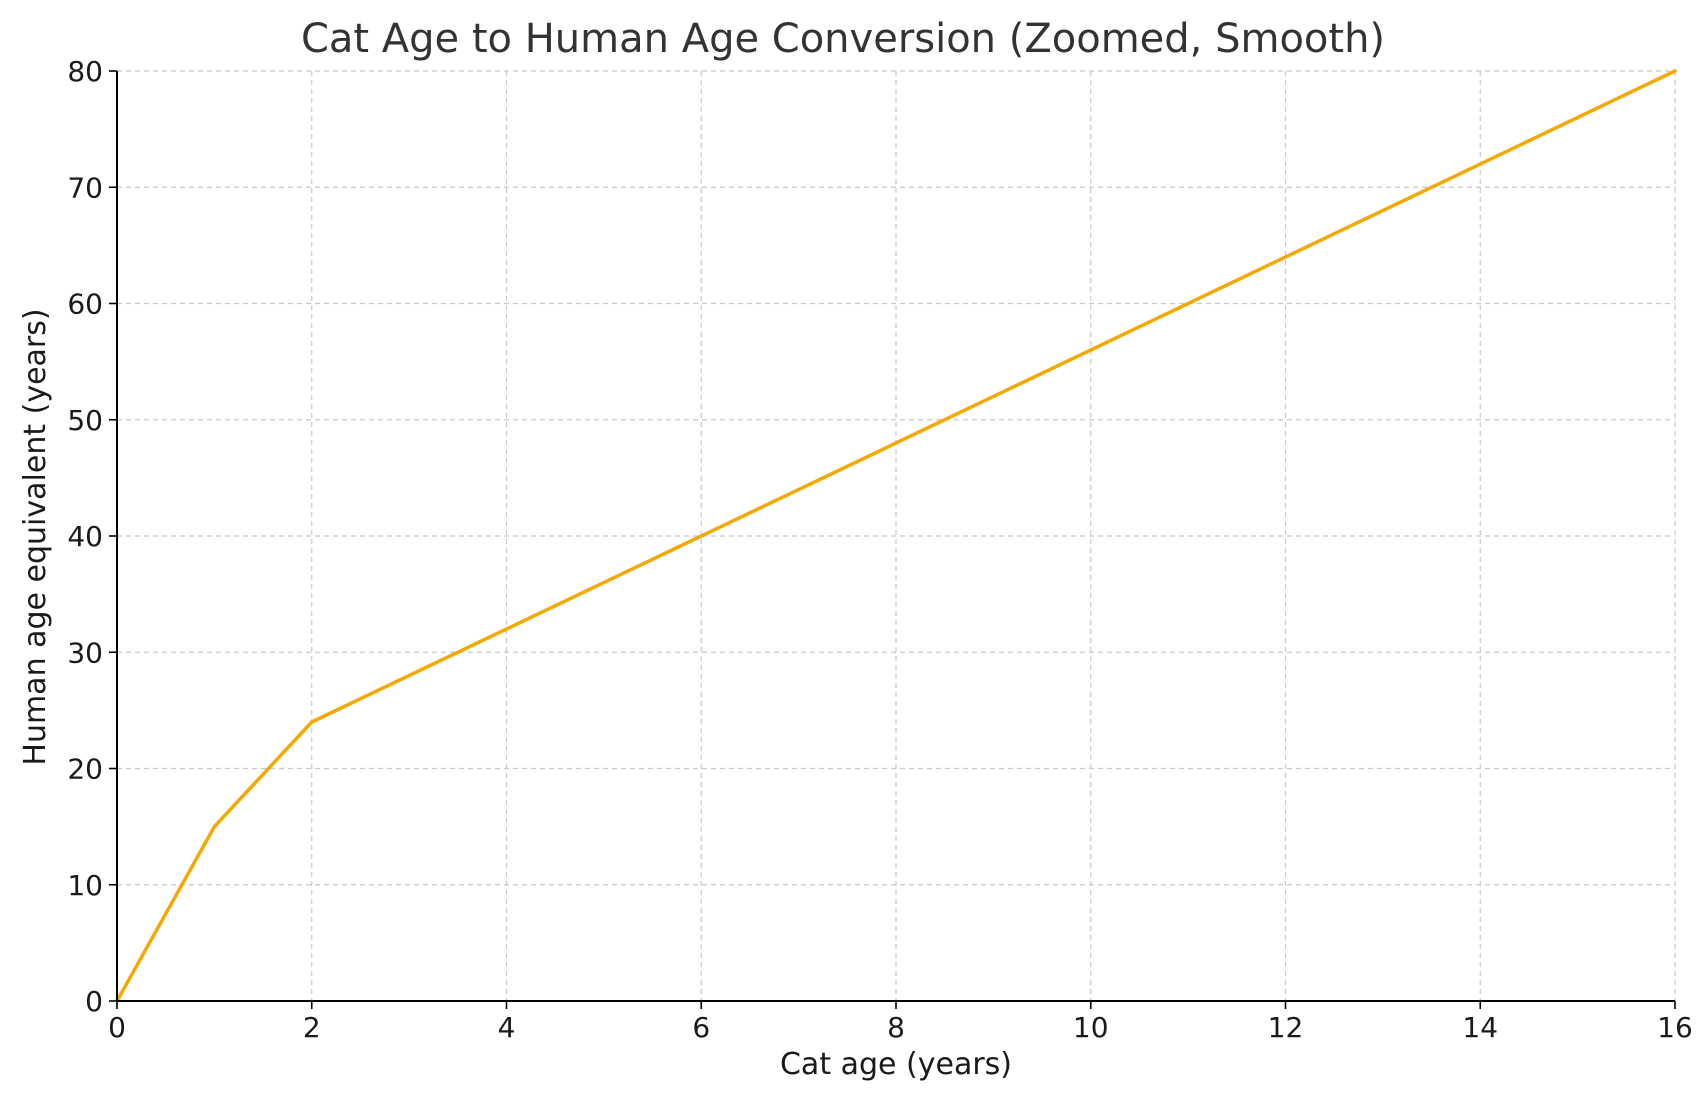 The height and width of the screenshot is (1101, 1707). Describe the element at coordinates (85, 304) in the screenshot. I see `y-tick-label-6: 60` at that location.